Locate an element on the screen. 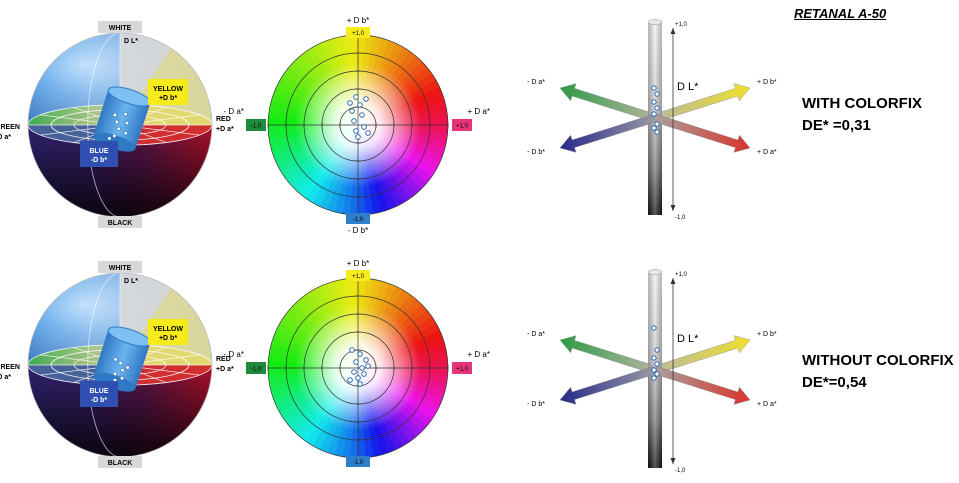 This screenshot has height=483, width=959. panel-2-label: WITHOUT COLORFIX is located at coordinates (878, 360).